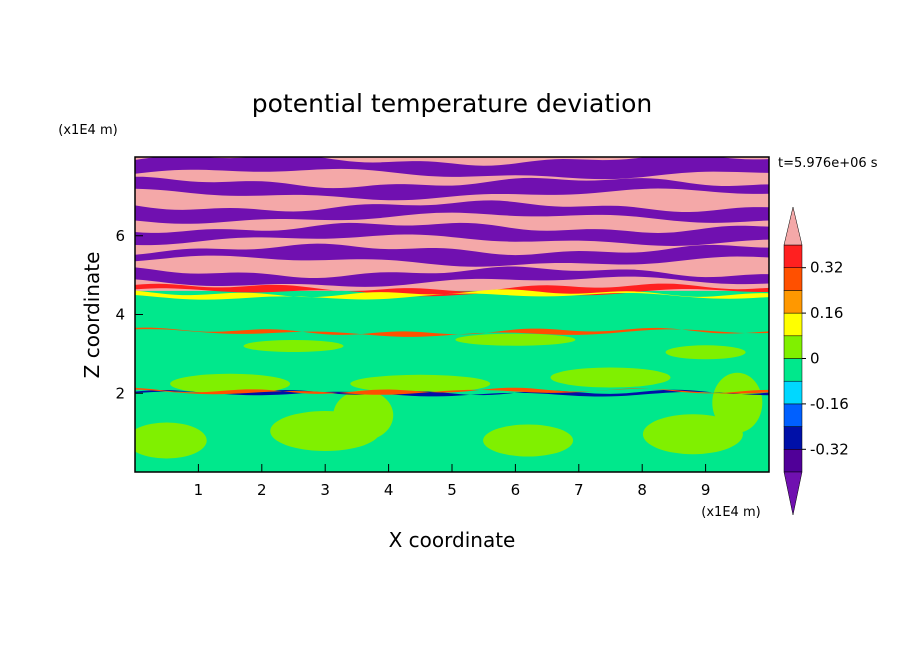 The image size is (904, 658). I want to click on y-tick-label: 4, so click(120, 315).